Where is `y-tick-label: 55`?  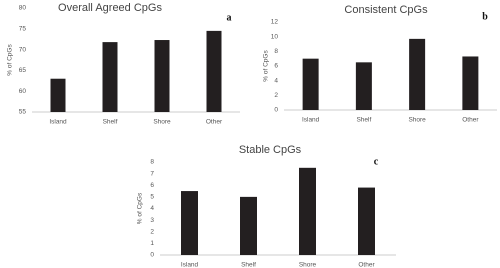
y-tick-label: 55 is located at coordinates (23, 112).